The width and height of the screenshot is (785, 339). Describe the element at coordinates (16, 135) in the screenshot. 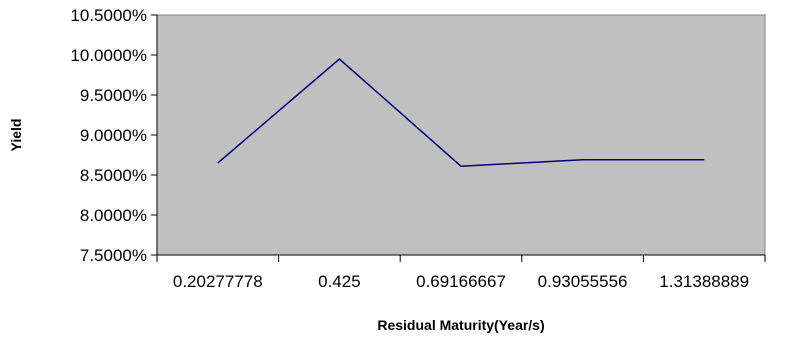

I see `y-axis-title: Yield` at that location.